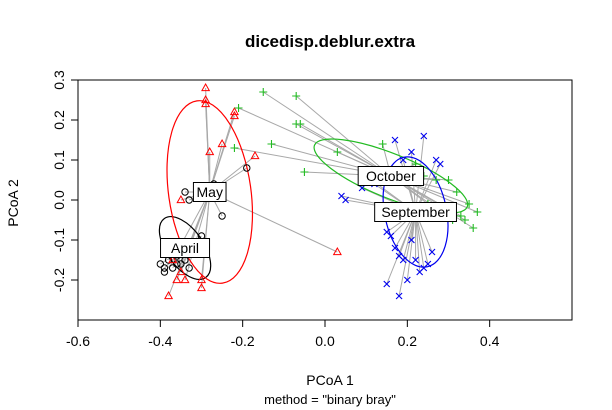  I want to click on y-tick-label: -0.2, so click(59, 280).